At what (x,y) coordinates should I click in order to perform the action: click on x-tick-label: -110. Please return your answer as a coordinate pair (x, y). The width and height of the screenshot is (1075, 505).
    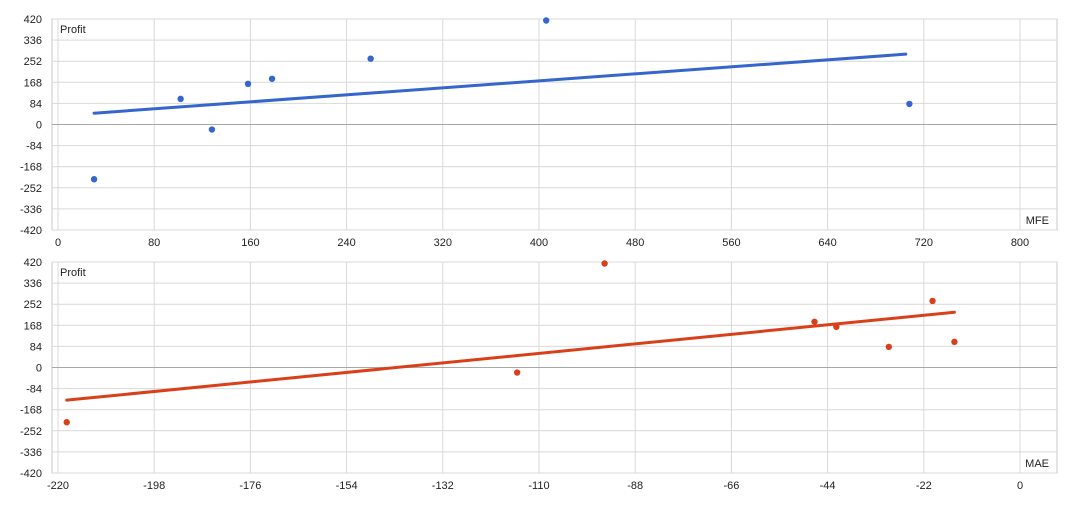
    Looking at the image, I should click on (538, 486).